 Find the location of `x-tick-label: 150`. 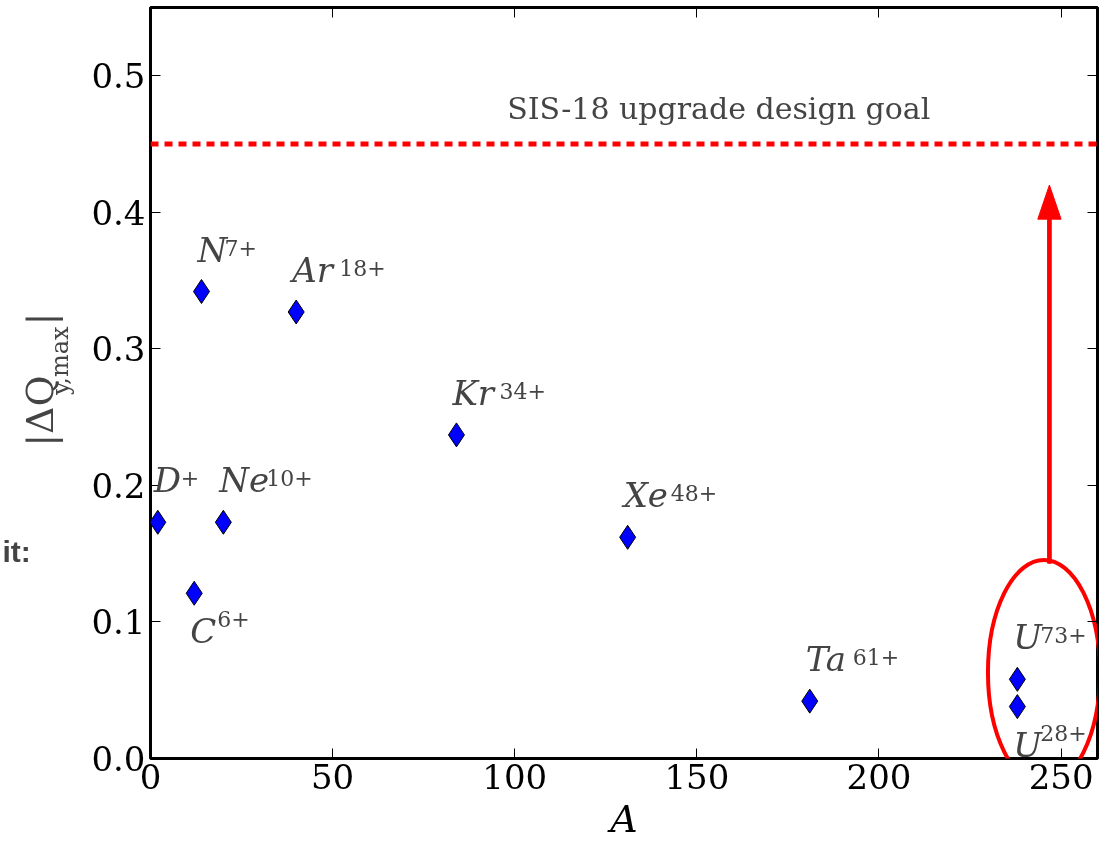

x-tick-label: 150 is located at coordinates (697, 776).